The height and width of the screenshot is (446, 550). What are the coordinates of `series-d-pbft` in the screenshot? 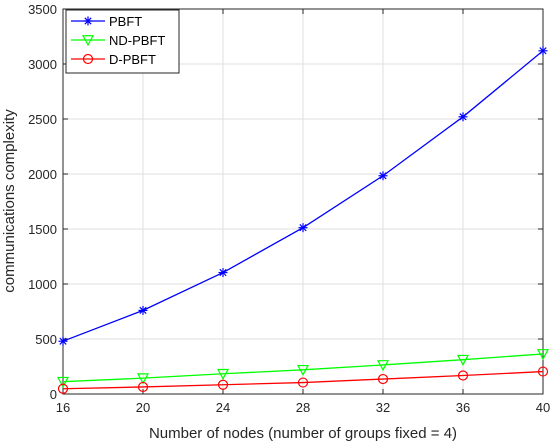 It's located at (303, 380).